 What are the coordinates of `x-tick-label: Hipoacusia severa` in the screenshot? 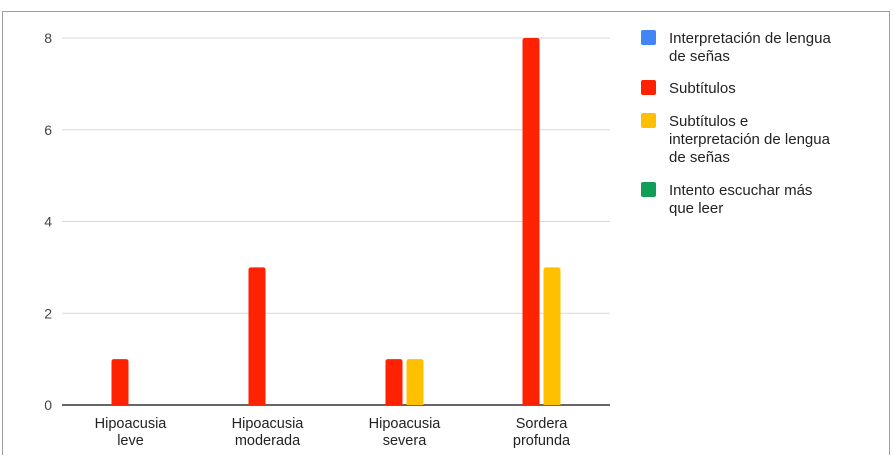 It's located at (405, 432).